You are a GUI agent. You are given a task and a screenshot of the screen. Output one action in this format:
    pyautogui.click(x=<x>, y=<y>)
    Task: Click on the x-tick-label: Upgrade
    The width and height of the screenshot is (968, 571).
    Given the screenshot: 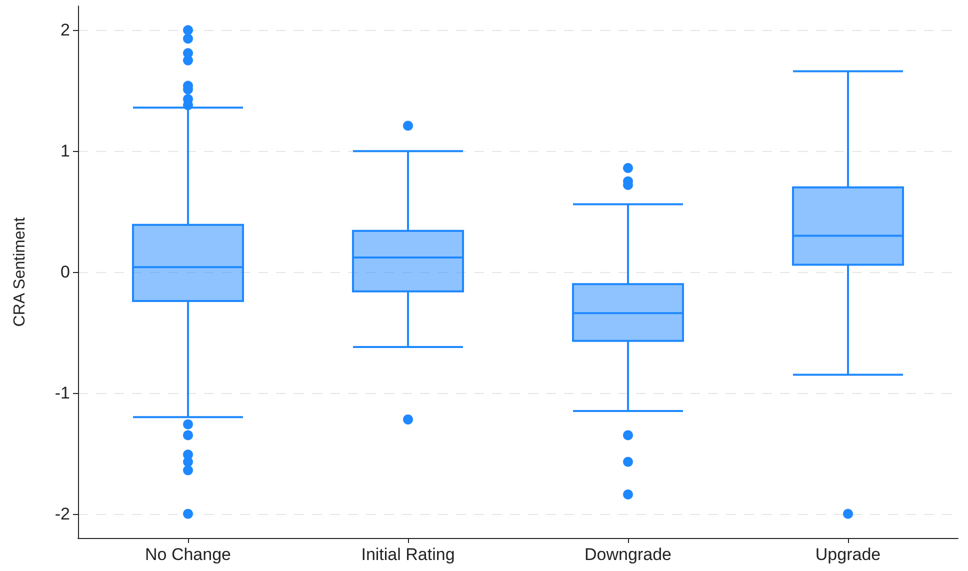 What is the action you would take?
    pyautogui.click(x=848, y=554)
    